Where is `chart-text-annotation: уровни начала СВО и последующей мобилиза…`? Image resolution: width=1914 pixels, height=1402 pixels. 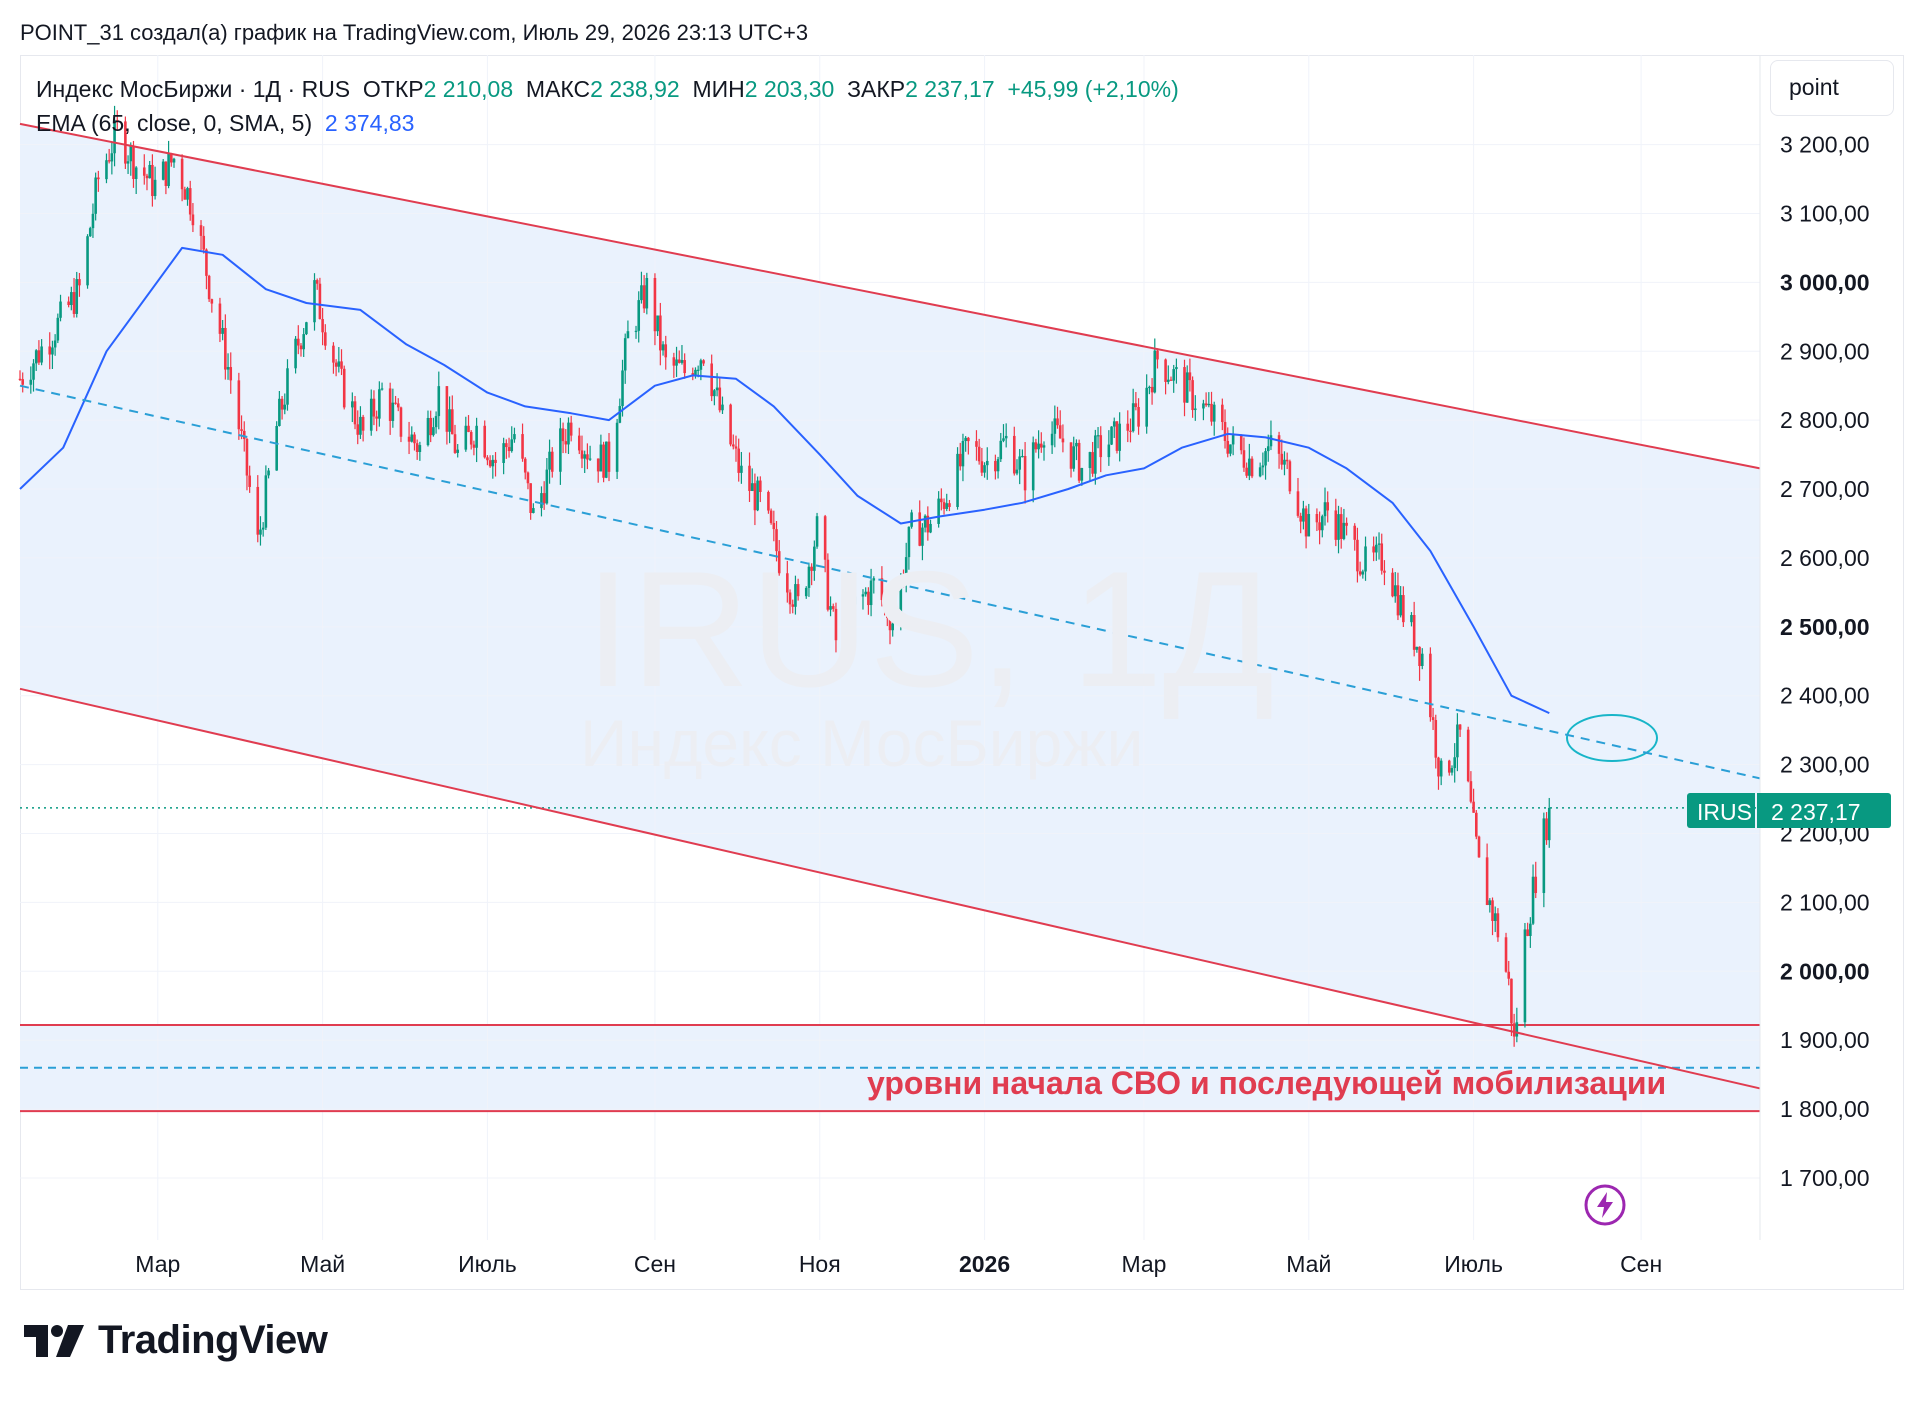 chart-text-annotation: уровни начала СВО и последующей мобилиза… is located at coordinates (1267, 1083).